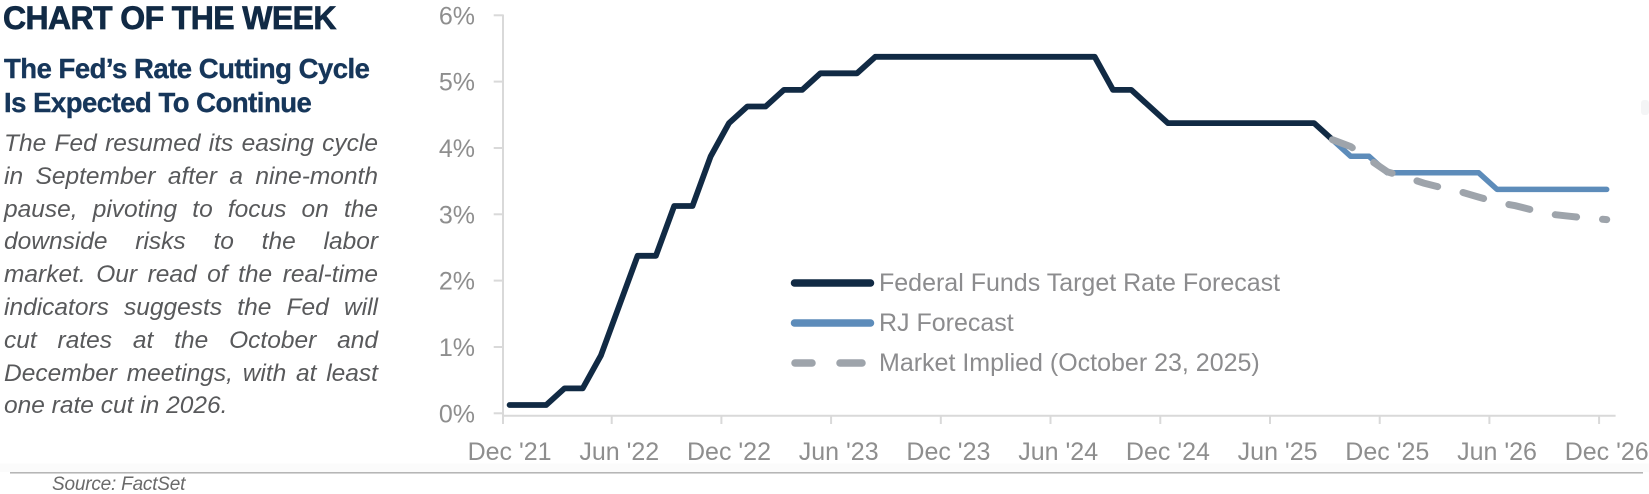 The width and height of the screenshot is (1649, 494). I want to click on svg-text: RJ Forecast, so click(946, 323).